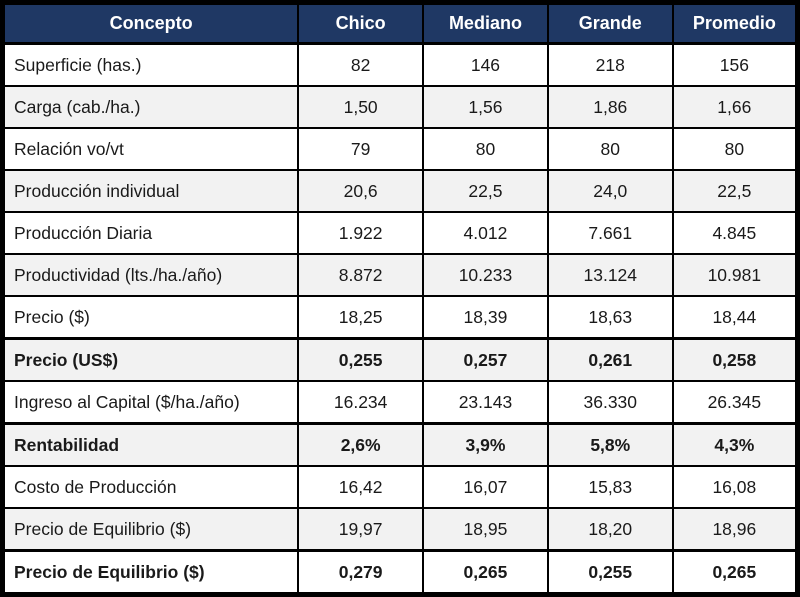  What do you see at coordinates (610, 233) in the screenshot?
I see `value-cell: 7.661` at bounding box center [610, 233].